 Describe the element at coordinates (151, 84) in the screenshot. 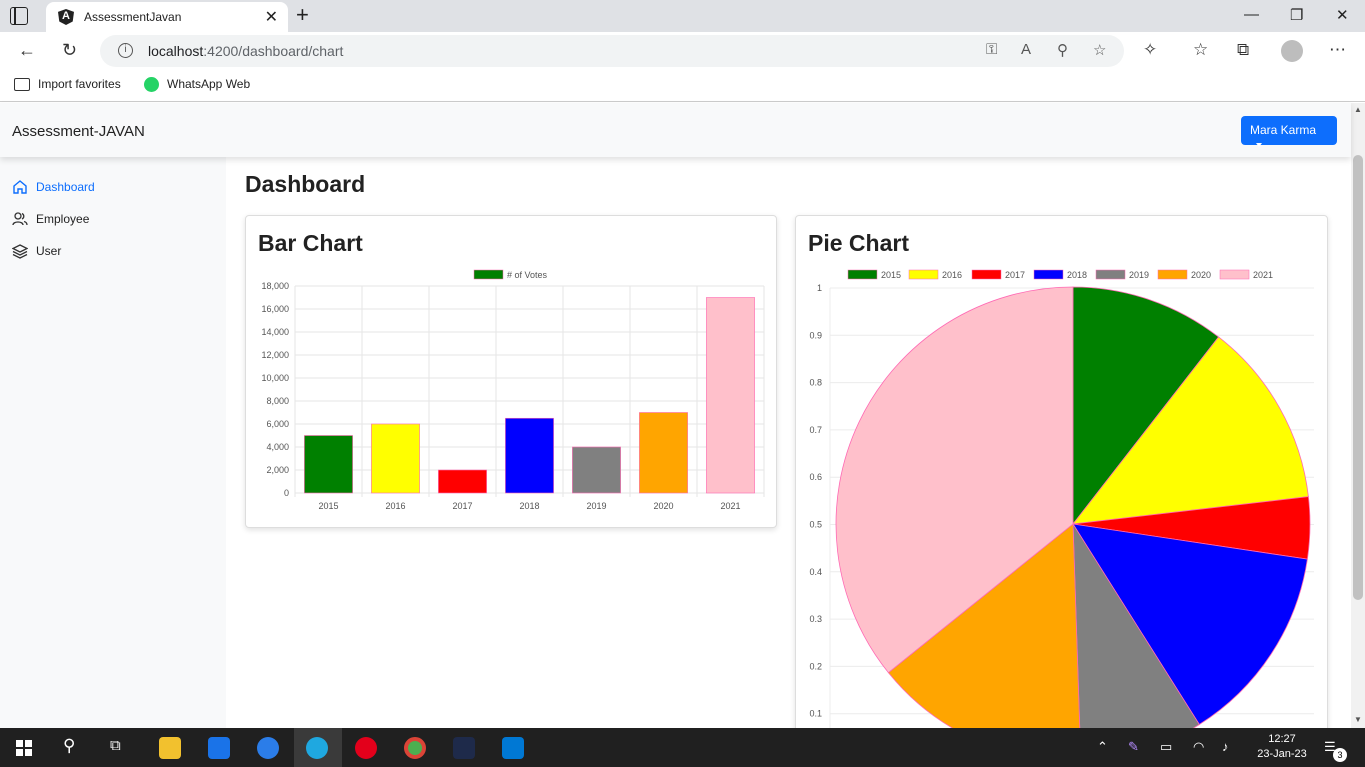

I see `whatsapp-icon` at that location.